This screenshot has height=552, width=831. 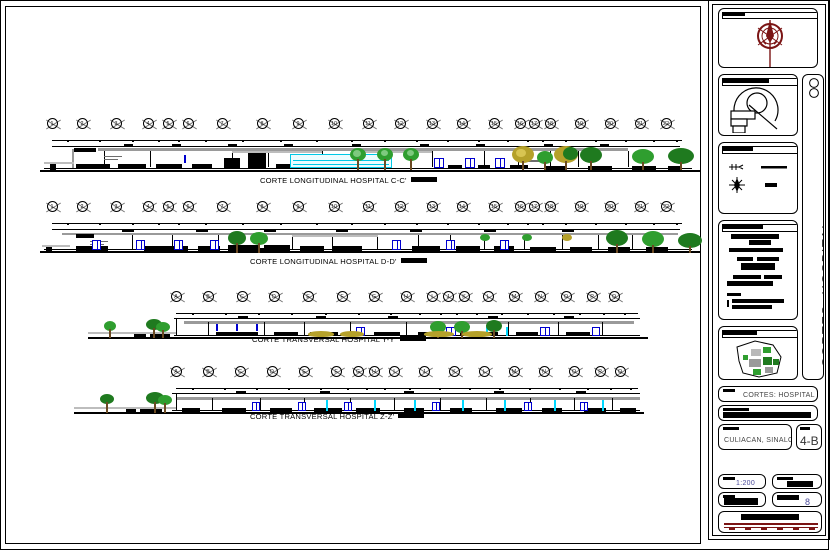 What do you see at coordinates (463, 405) in the screenshot?
I see `window-cyan` at bounding box center [463, 405].